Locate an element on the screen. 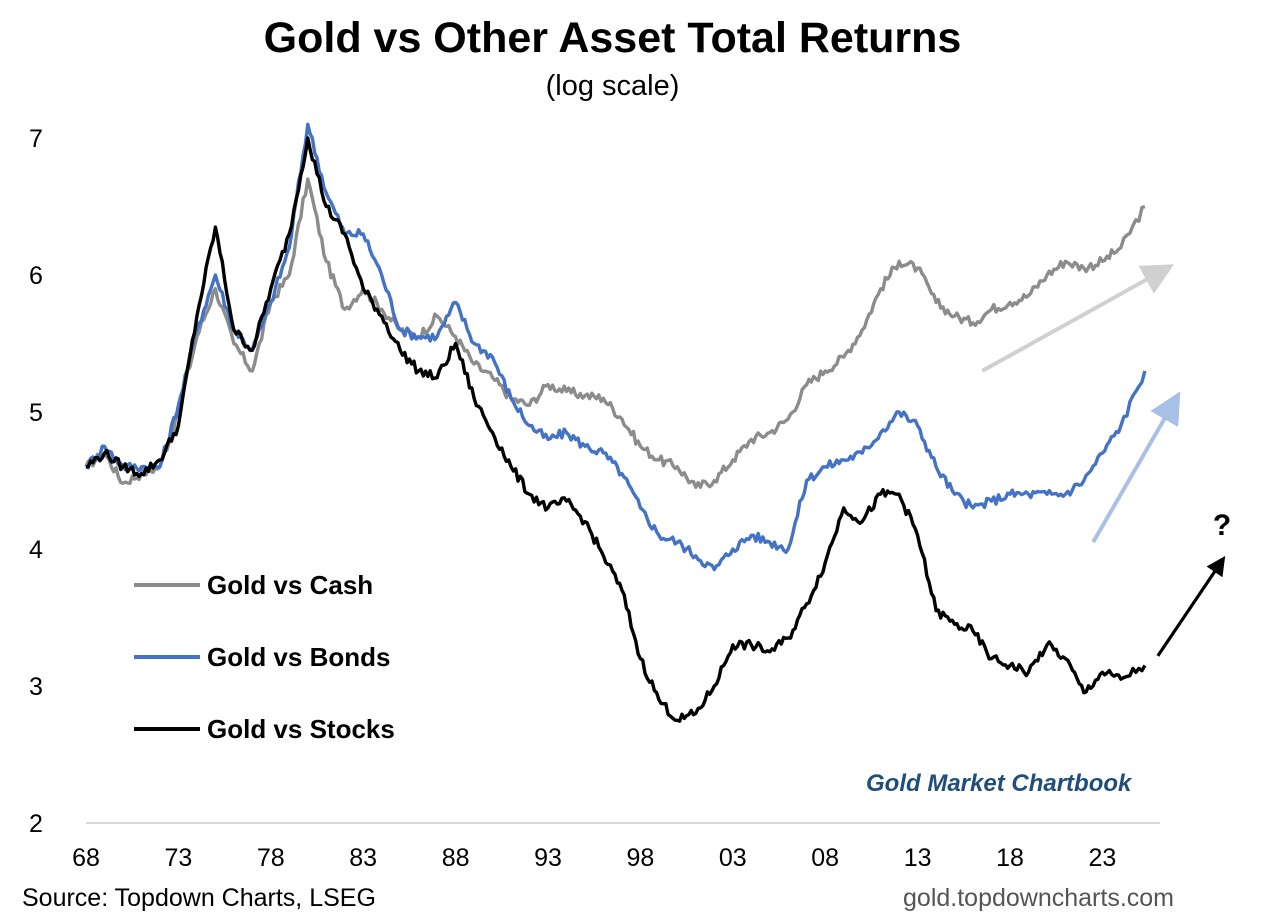 The width and height of the screenshot is (1277, 920). x-tick-label: 23 is located at coordinates (1102, 858).